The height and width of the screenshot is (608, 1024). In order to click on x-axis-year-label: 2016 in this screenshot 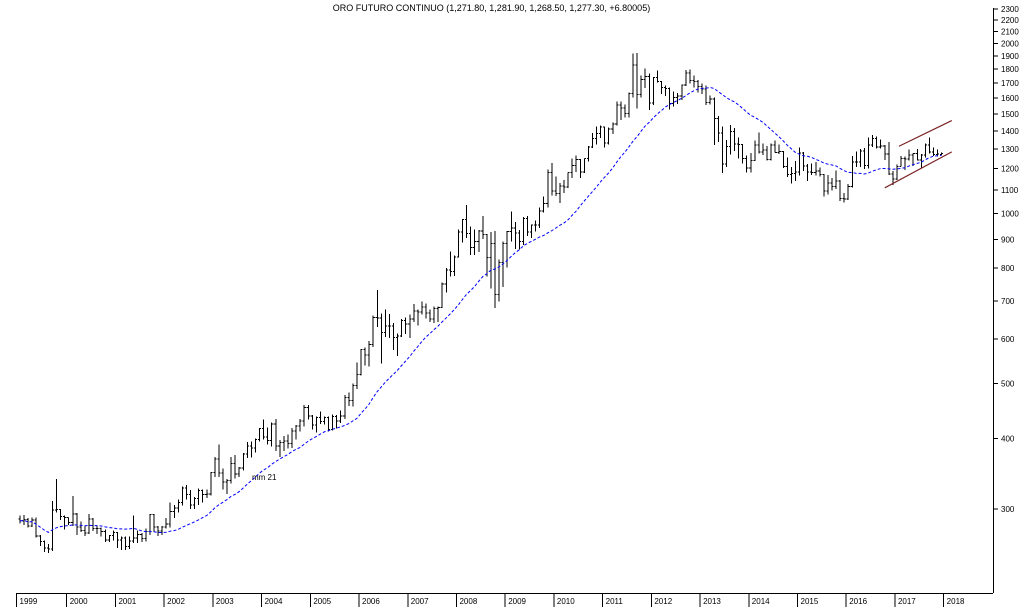, I will do `click(858, 601)`.